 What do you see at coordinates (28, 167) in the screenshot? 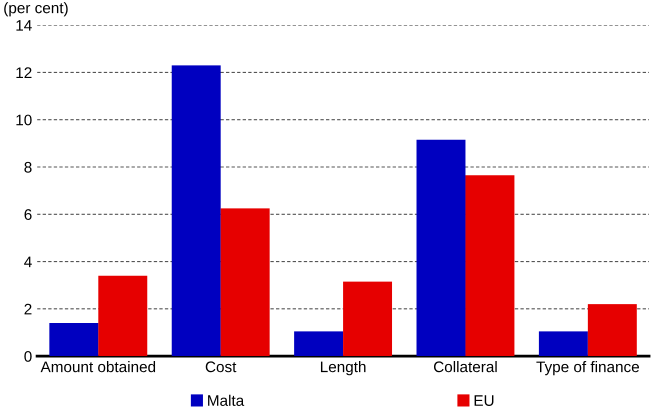
I see `y-tick-label: 8` at bounding box center [28, 167].